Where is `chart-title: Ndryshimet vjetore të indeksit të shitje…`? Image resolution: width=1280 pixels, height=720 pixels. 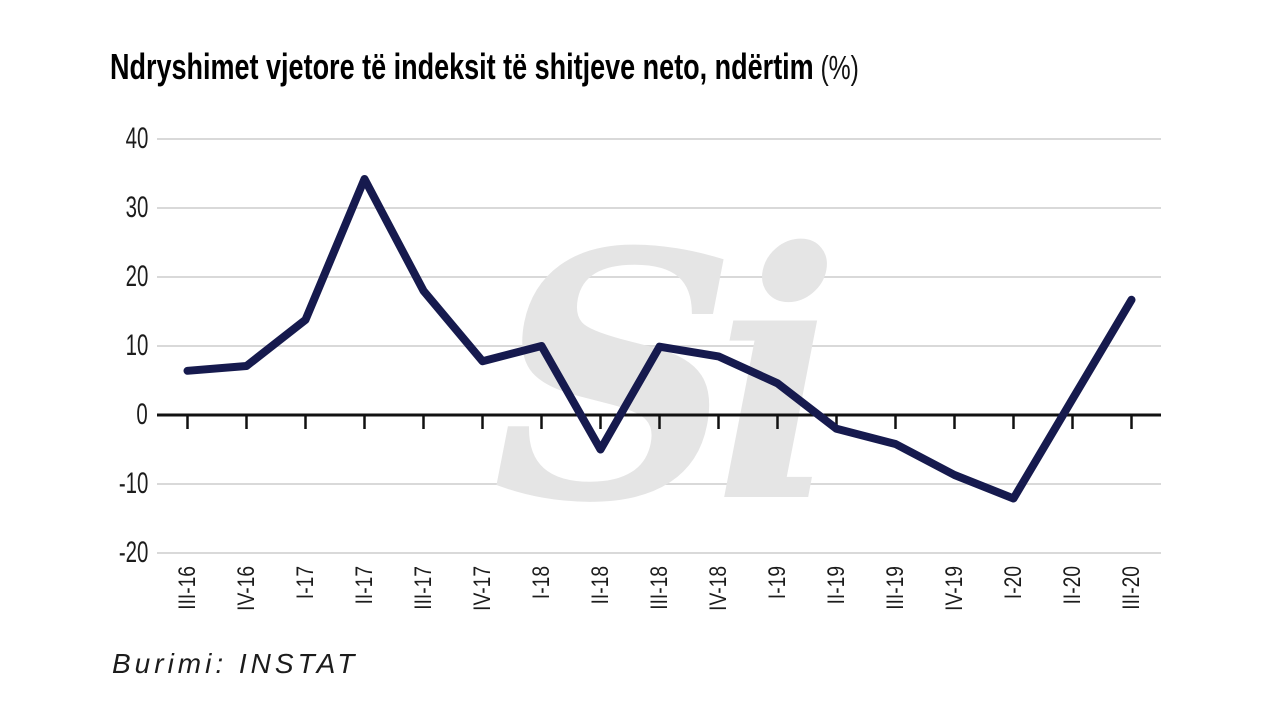
chart-title: Ndryshimet vjetore të indeksit të shitje… is located at coordinates (484, 67).